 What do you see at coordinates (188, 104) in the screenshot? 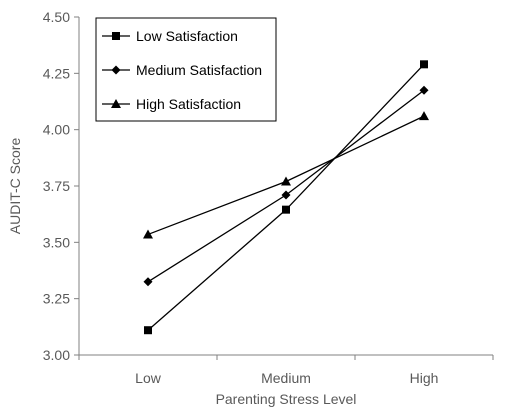
I see `legend-label: High Satisfaction` at bounding box center [188, 104].